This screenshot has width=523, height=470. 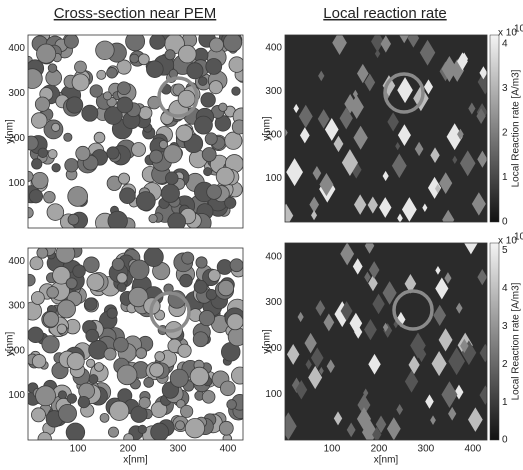 I want to click on y-tick-label: 400, so click(x=16, y=261).